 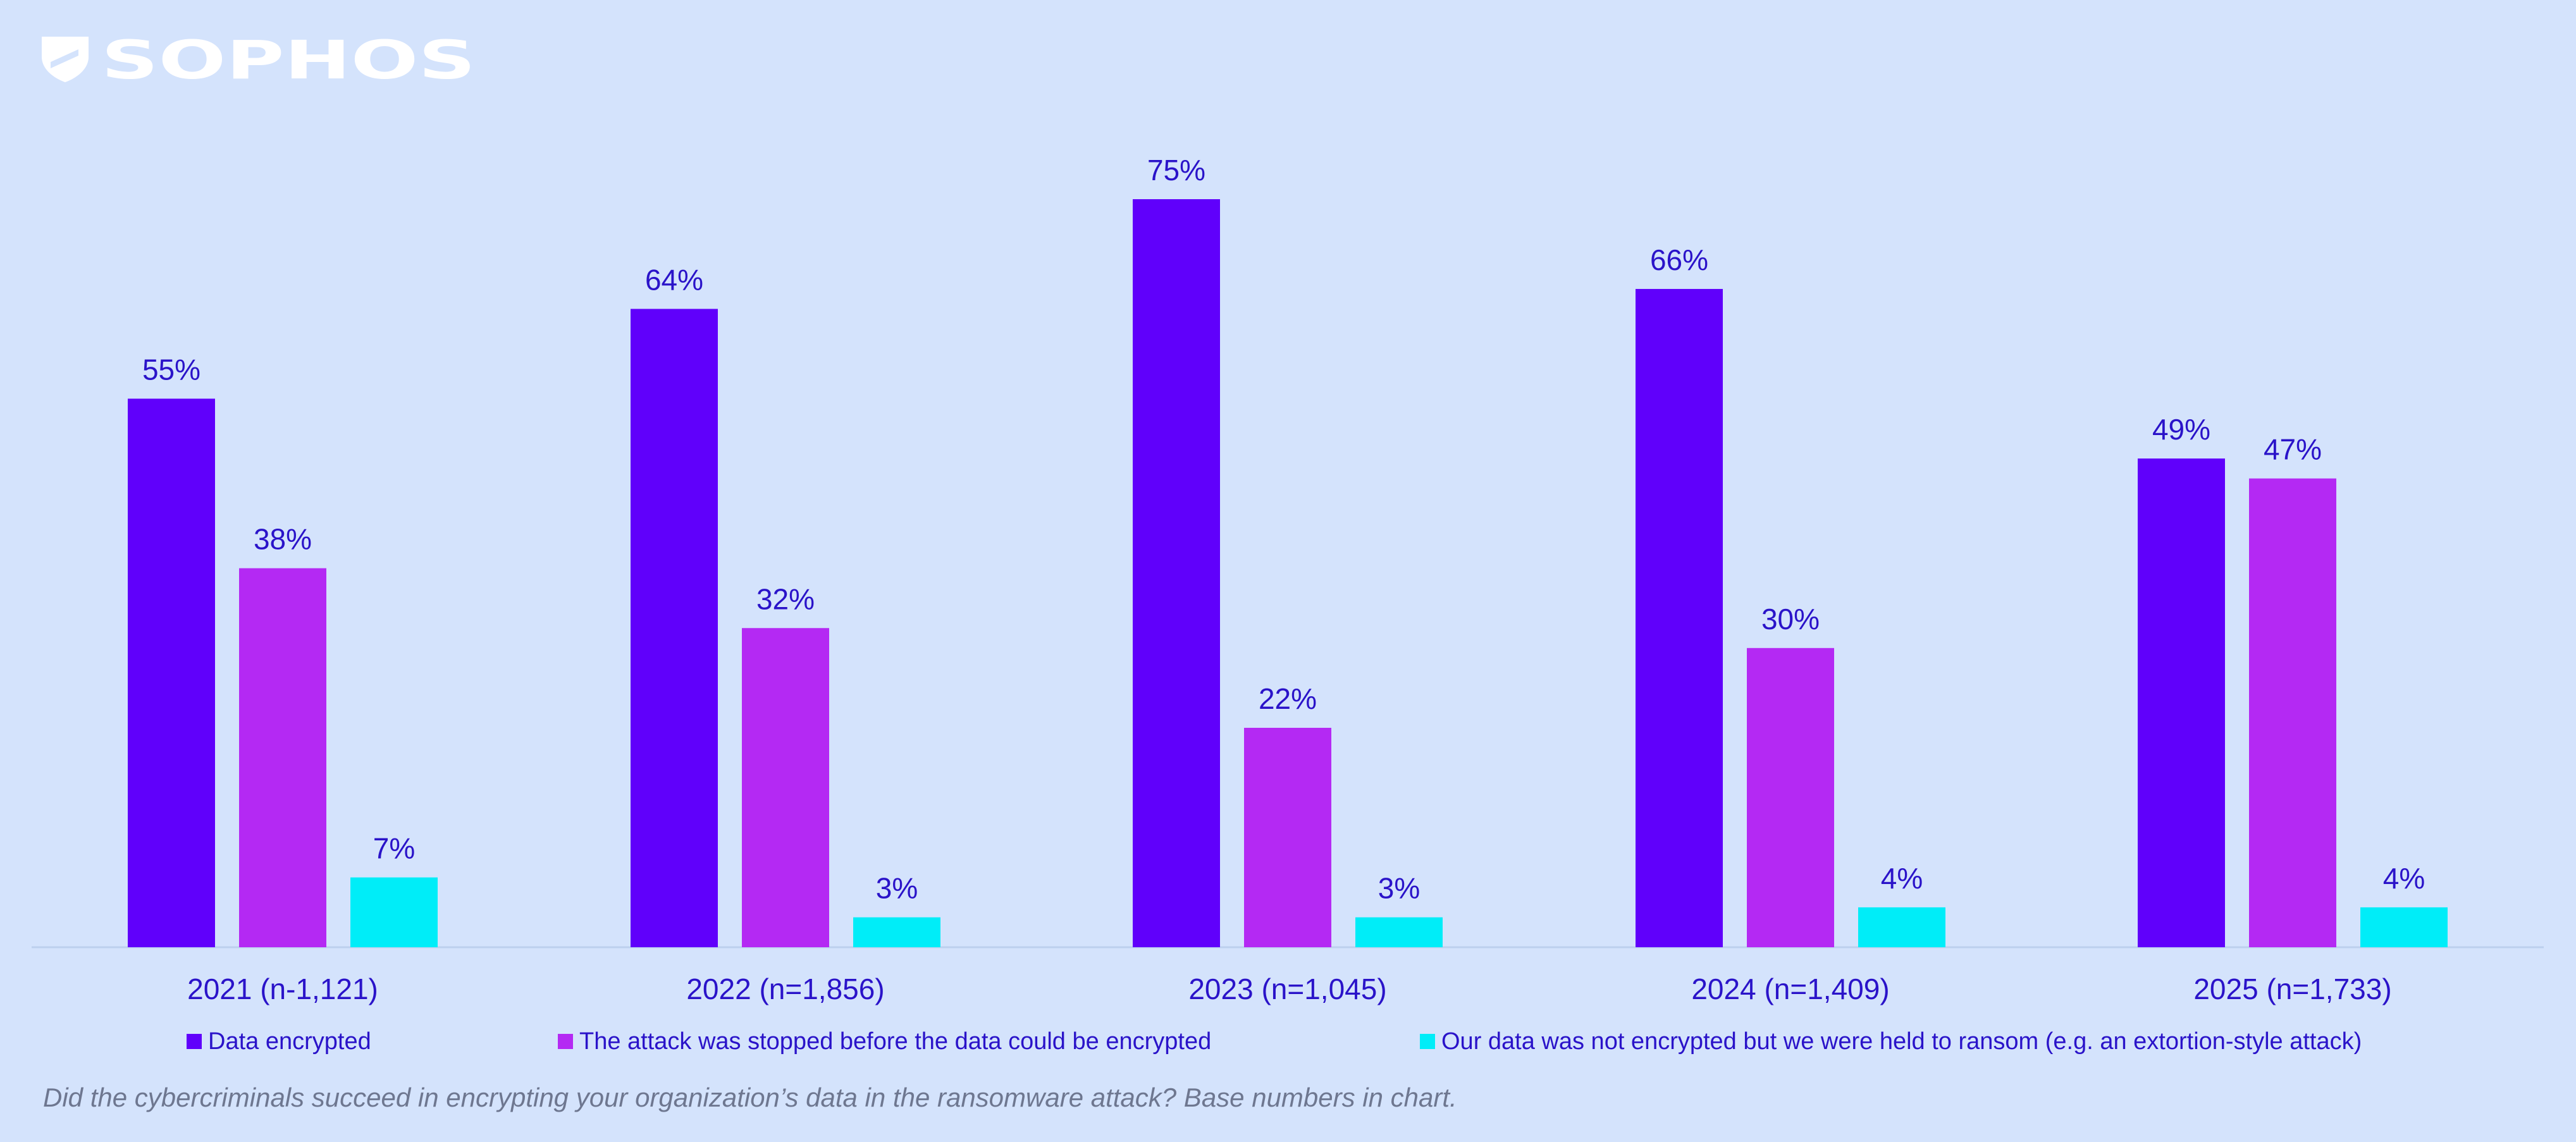 What do you see at coordinates (2181, 429) in the screenshot?
I see `value-label-4-0: 49%` at bounding box center [2181, 429].